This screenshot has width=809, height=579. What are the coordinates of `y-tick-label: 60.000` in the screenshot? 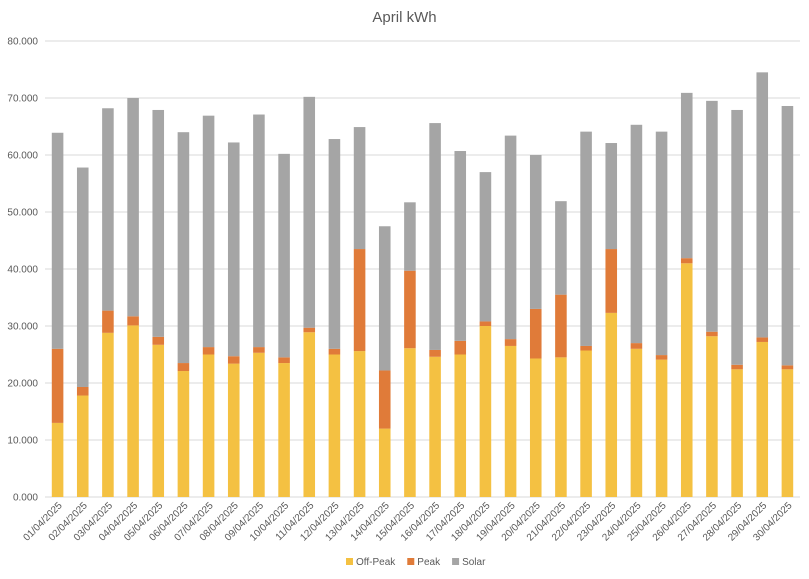 It's located at (22, 156).